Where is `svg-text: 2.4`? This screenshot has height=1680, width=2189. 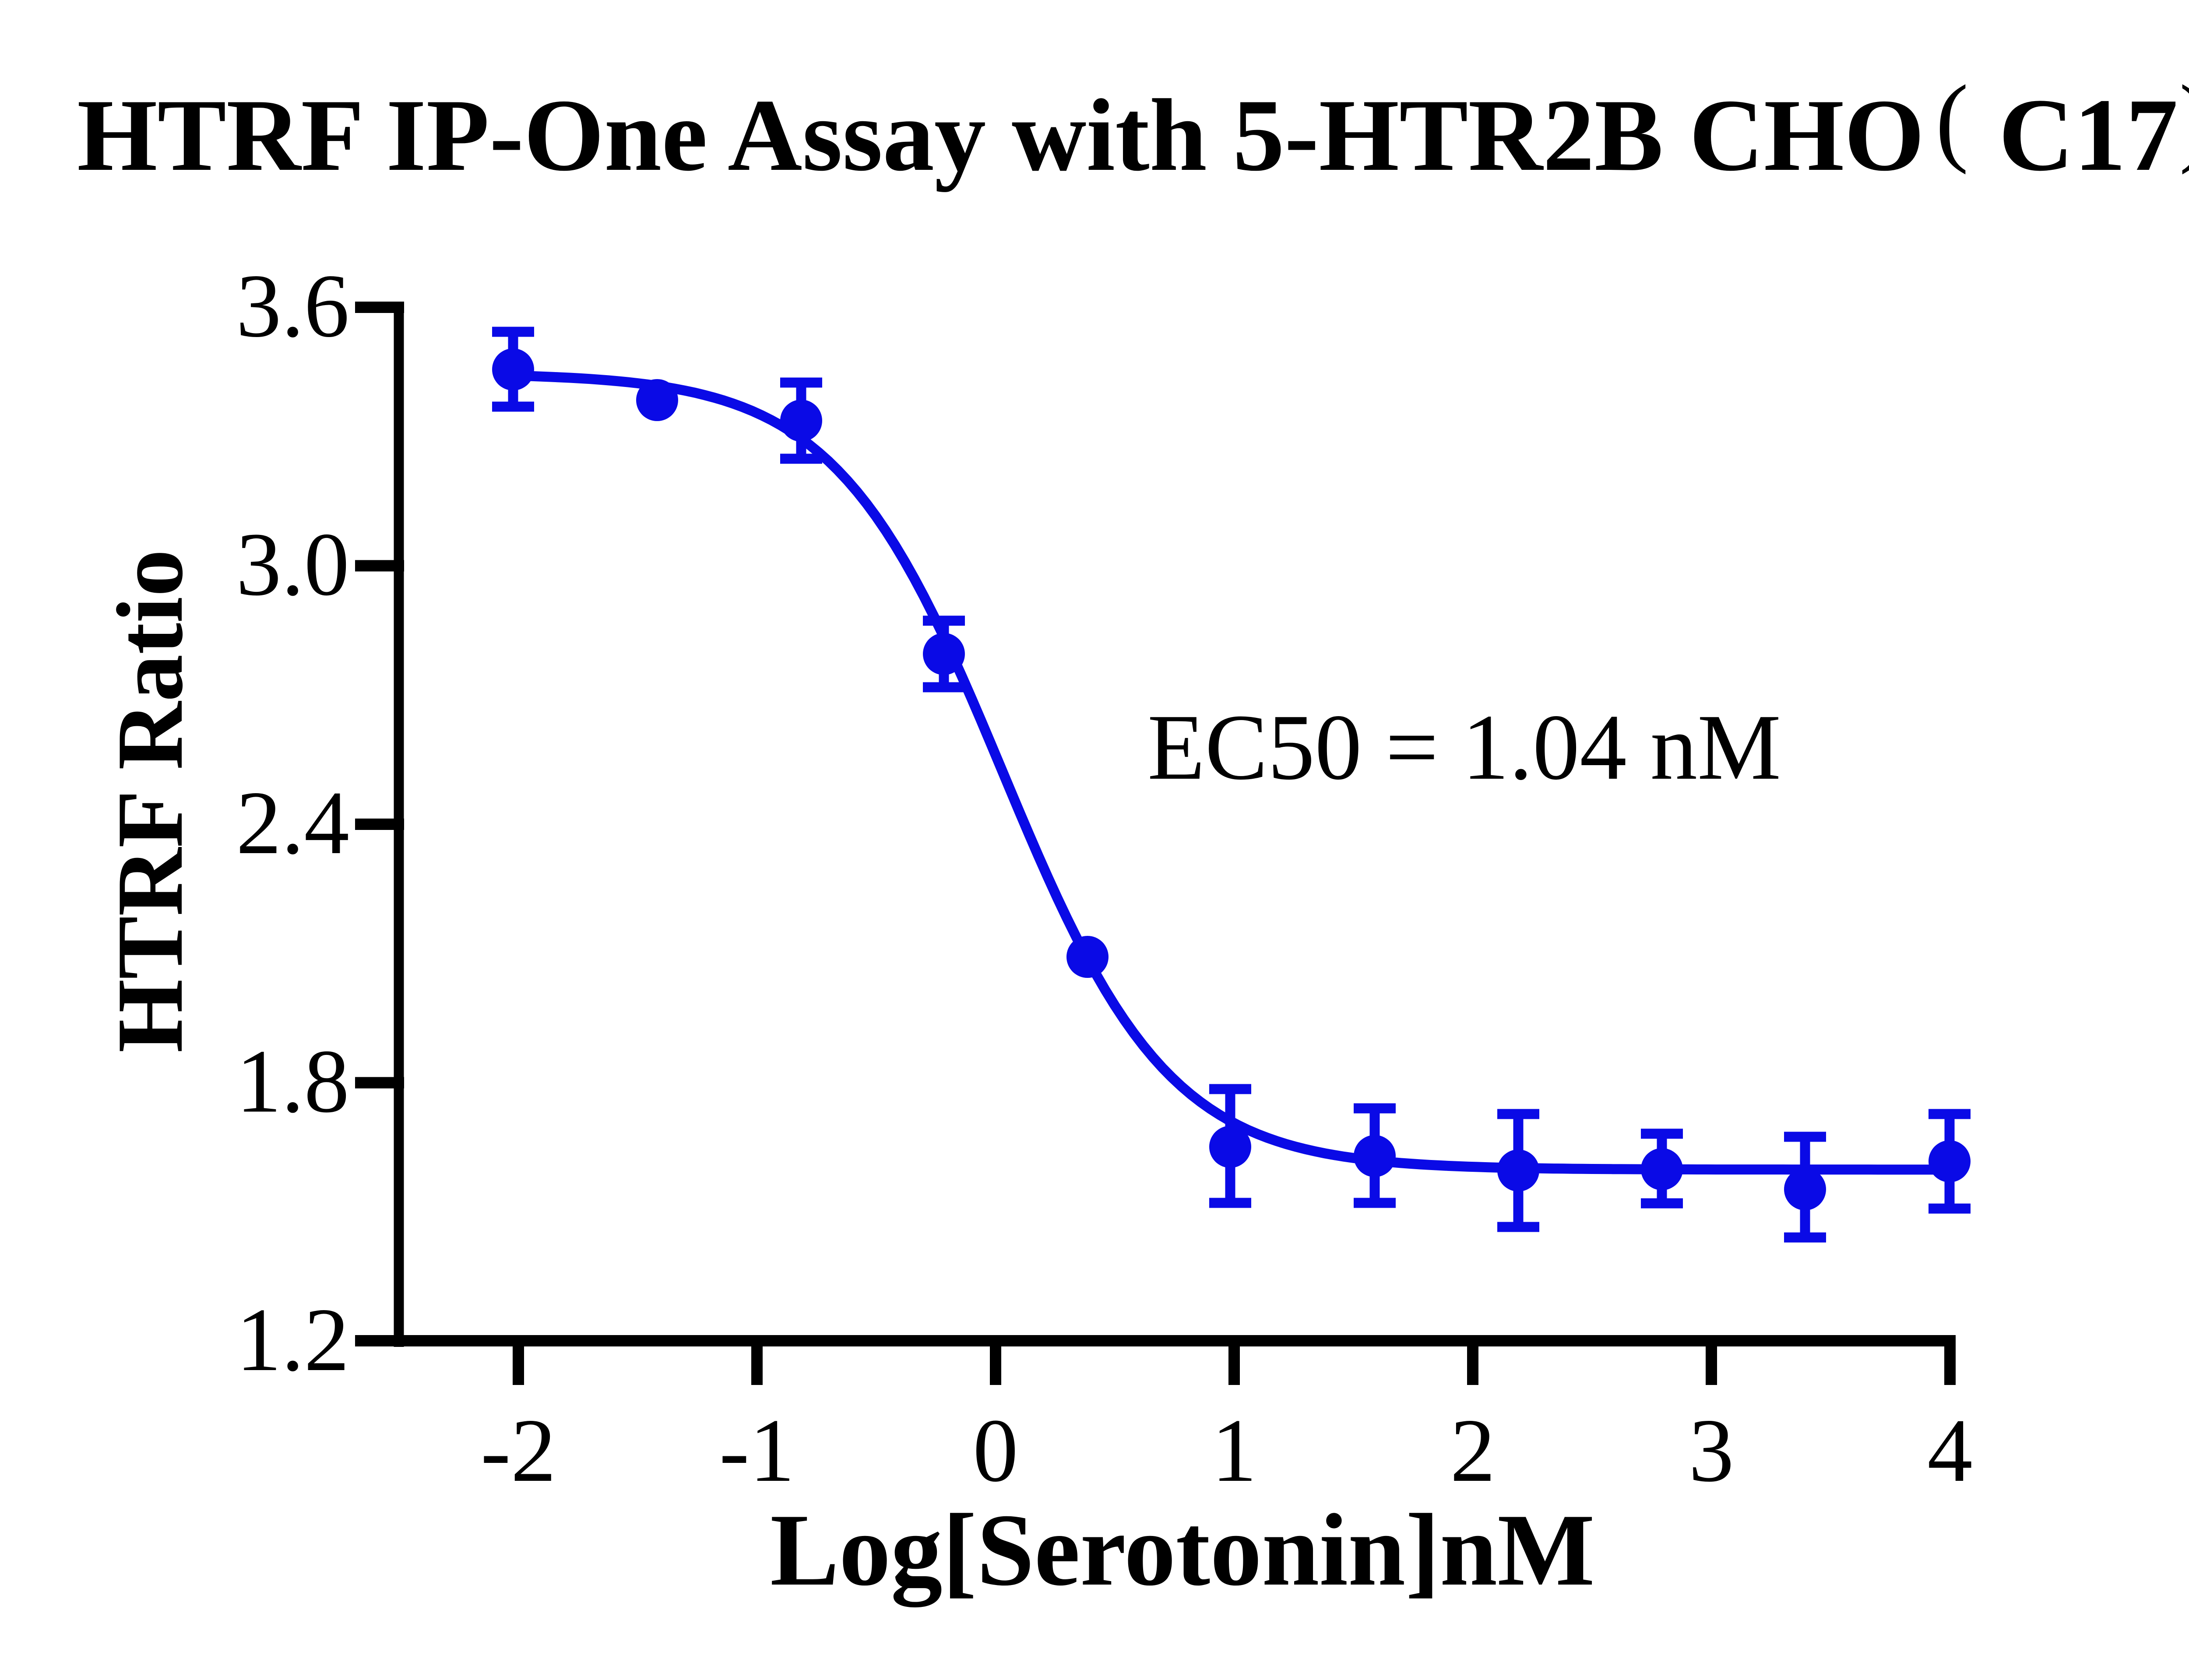
svg-text: 2.4 is located at coordinates (293, 823).